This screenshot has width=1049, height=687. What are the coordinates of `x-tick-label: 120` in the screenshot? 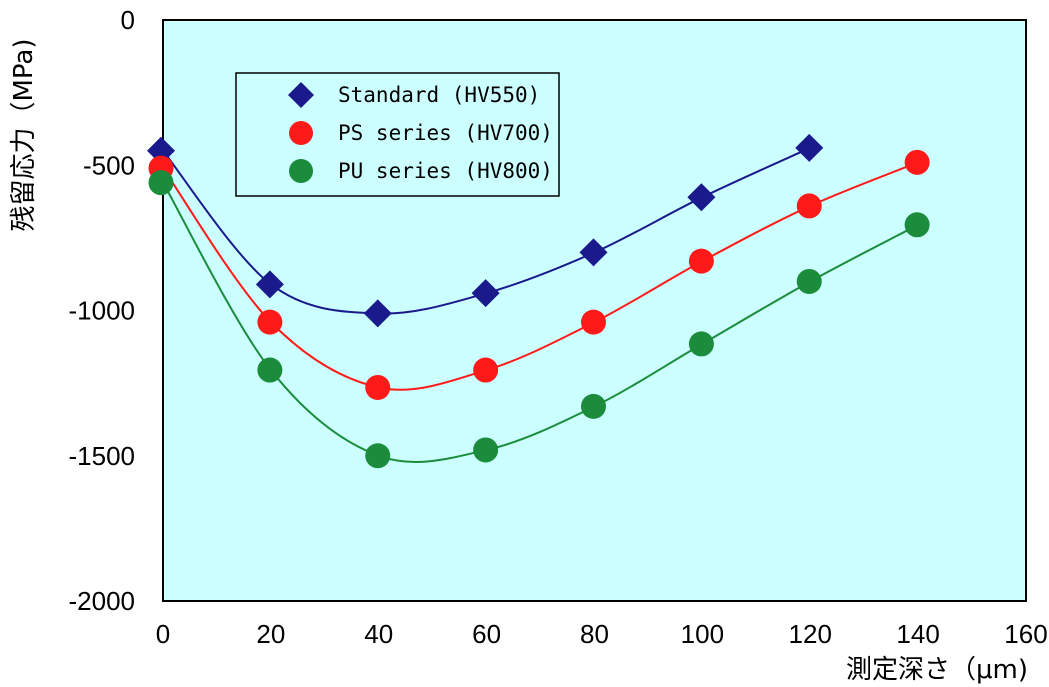 It's located at (810, 634).